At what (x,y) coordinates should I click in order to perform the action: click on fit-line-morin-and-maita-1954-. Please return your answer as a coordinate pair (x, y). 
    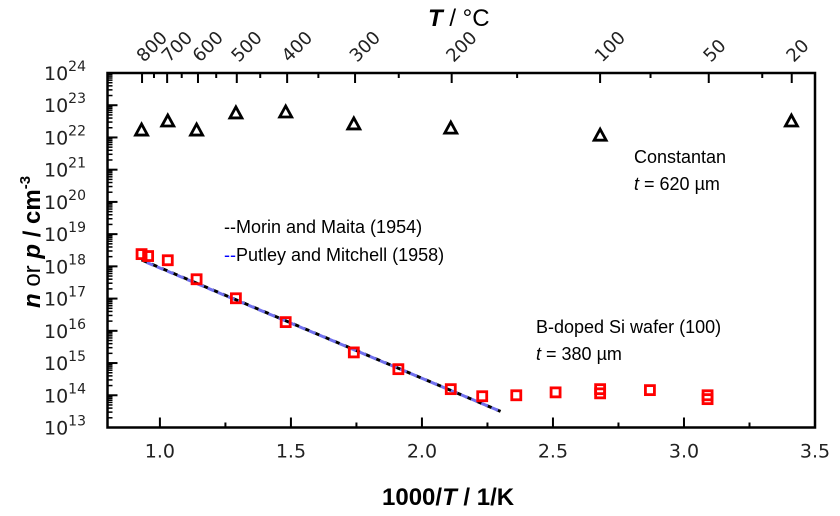
    Looking at the image, I should click on (321, 335).